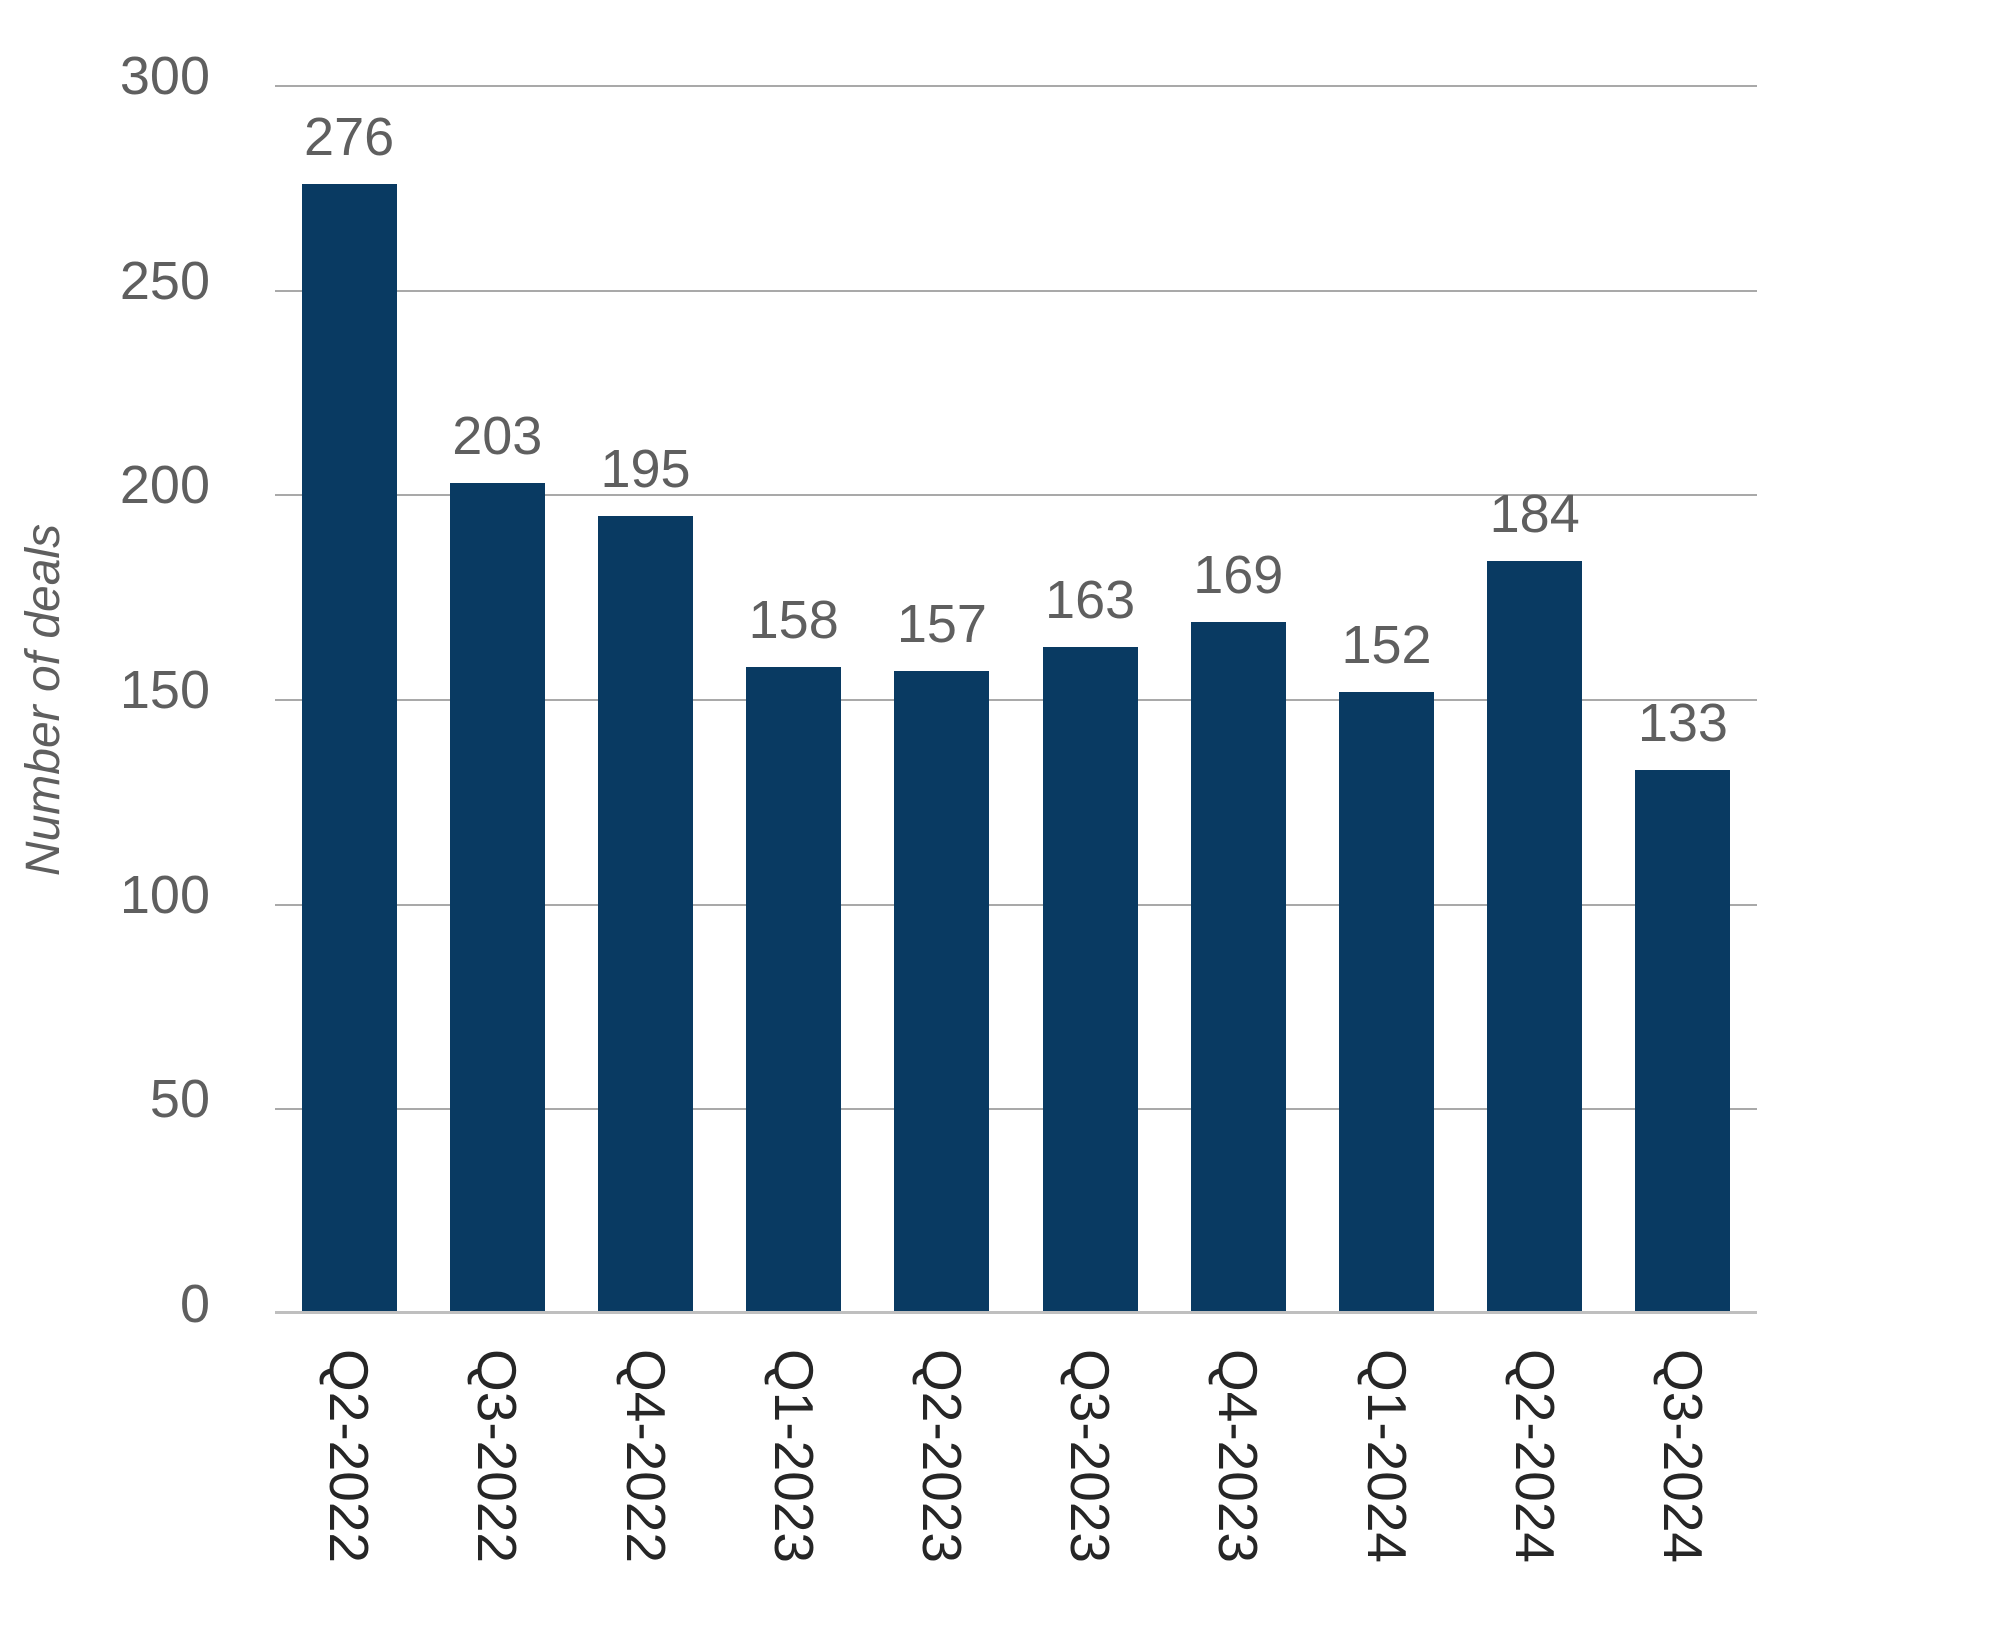 Image resolution: width=2000 pixels, height=1628 pixels. What do you see at coordinates (497, 1456) in the screenshot?
I see `x-tick-label: Q3-2022` at bounding box center [497, 1456].